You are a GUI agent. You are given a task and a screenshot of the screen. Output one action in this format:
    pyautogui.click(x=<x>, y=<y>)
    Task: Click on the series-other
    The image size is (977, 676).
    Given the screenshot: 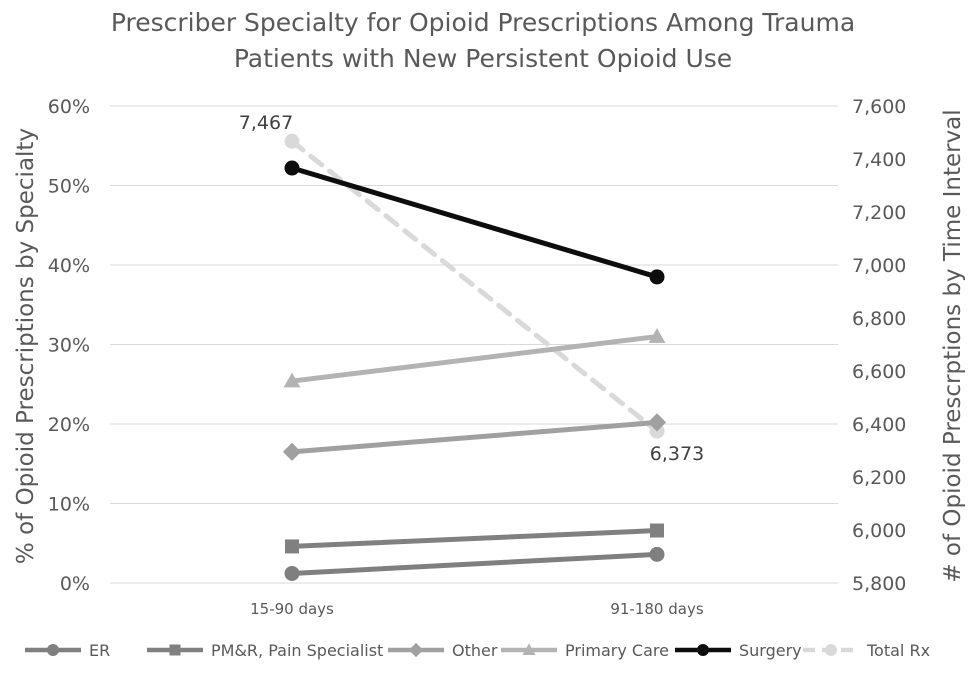 What is the action you would take?
    pyautogui.click(x=474, y=437)
    